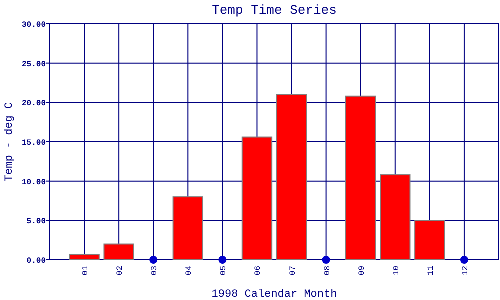  What do you see at coordinates (34, 183) in the screenshot?
I see `y-tick-label: 10.00` at bounding box center [34, 183].